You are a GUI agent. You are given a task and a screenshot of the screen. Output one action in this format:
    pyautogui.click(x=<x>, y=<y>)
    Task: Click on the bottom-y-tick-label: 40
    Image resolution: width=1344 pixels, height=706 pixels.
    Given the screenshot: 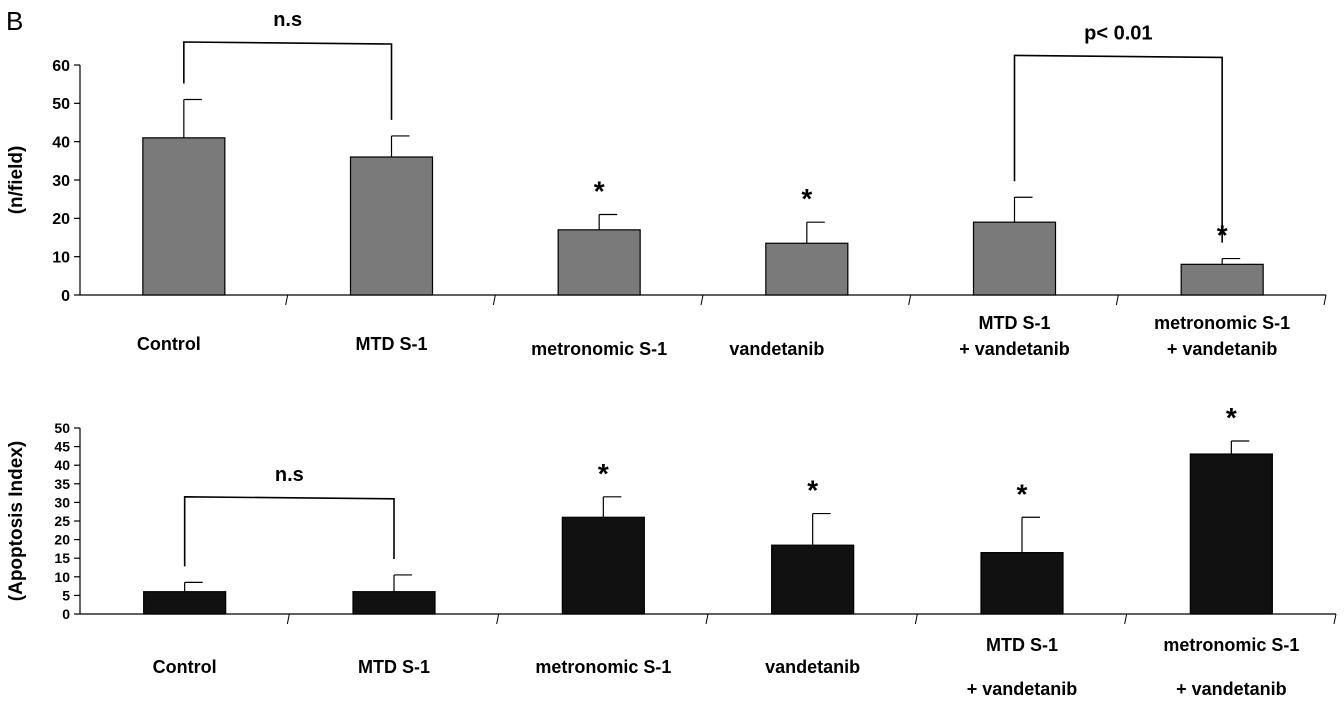 What is the action you would take?
    pyautogui.click(x=62, y=465)
    